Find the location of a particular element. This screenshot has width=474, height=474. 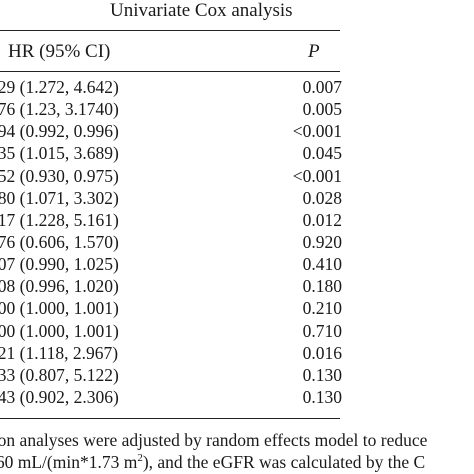

table-row: 935 (1.015, 3.689) 0.045 is located at coordinates (237, 154).